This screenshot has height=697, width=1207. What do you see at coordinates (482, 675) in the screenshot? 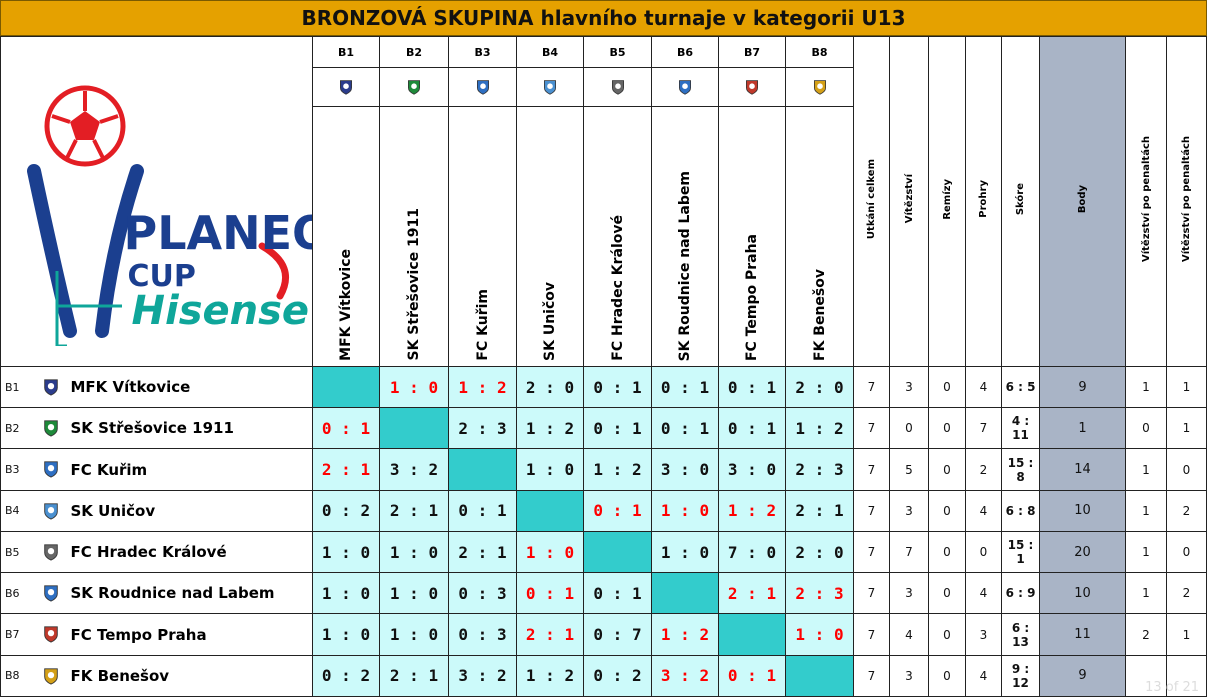
I see `match-score: 3 : 2` at bounding box center [482, 675].